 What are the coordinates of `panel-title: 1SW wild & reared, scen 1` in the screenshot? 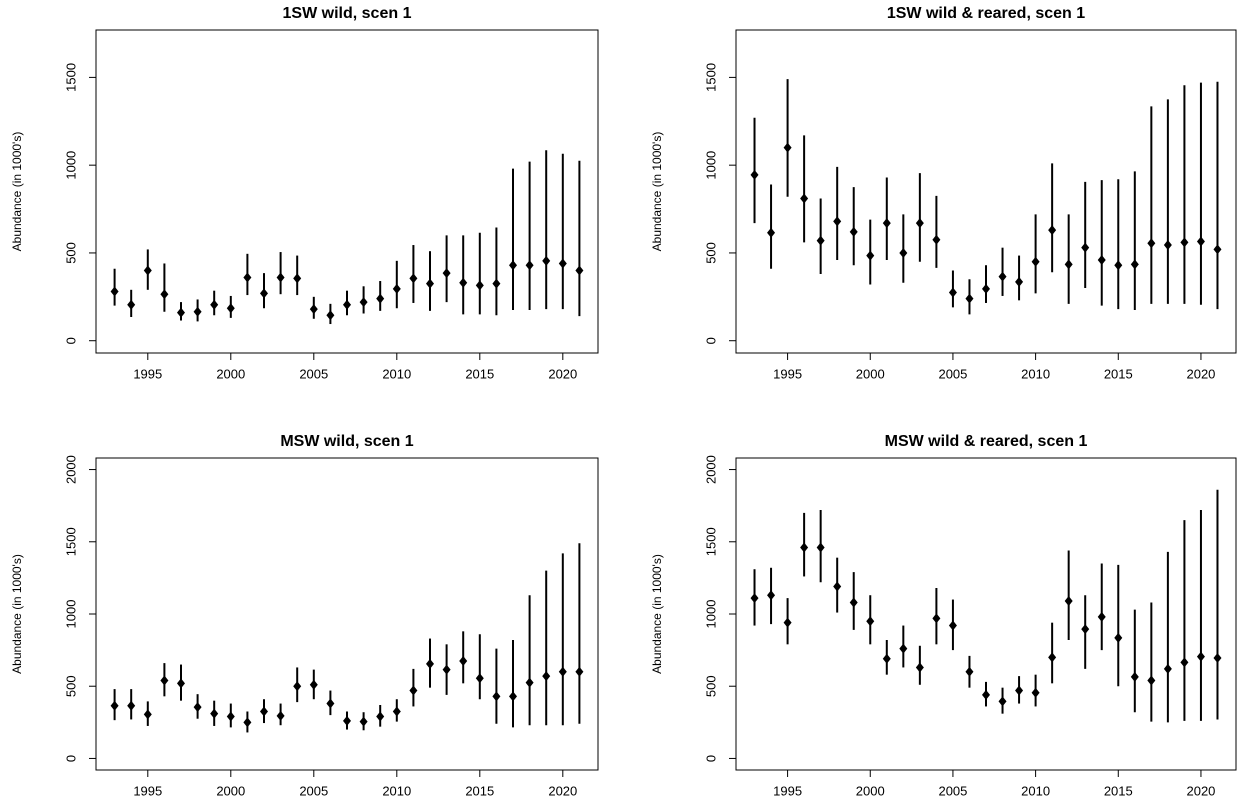 It's located at (986, 13).